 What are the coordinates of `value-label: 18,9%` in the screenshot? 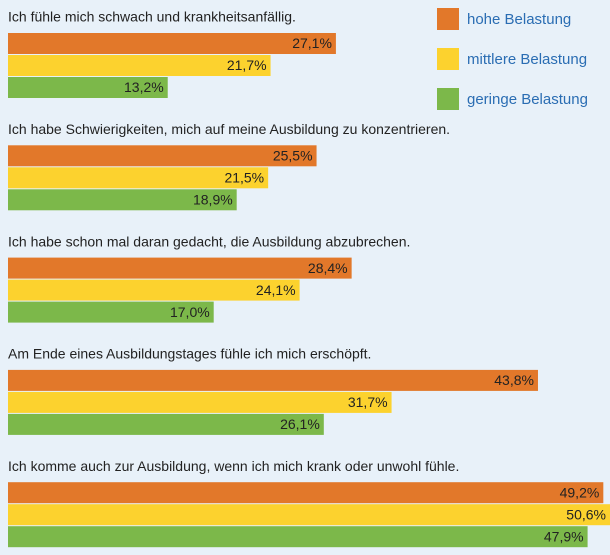 It's located at (213, 200).